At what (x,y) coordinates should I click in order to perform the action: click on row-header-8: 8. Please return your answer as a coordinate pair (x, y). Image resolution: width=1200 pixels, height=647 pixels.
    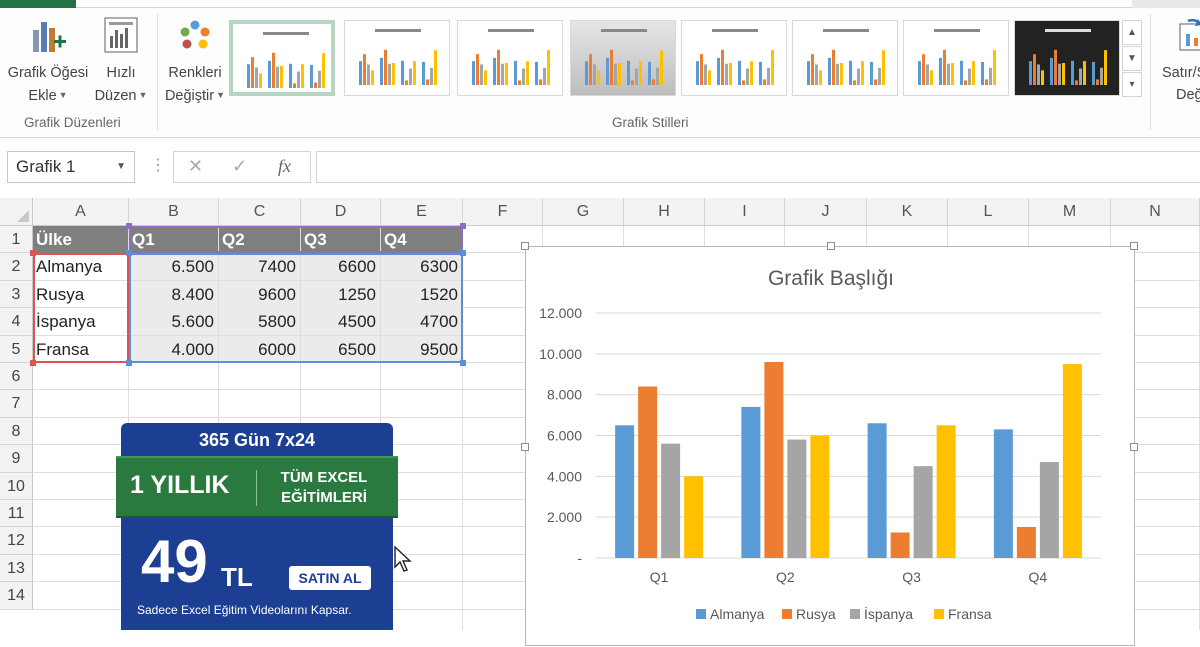
    Looking at the image, I should click on (16, 431).